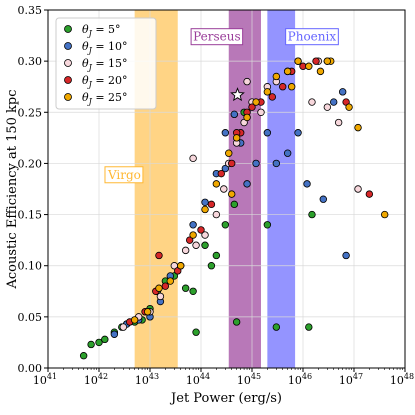  Describe the element at coordinates (30, 266) in the screenshot. I see `y-tick-label: 0.10` at that location.